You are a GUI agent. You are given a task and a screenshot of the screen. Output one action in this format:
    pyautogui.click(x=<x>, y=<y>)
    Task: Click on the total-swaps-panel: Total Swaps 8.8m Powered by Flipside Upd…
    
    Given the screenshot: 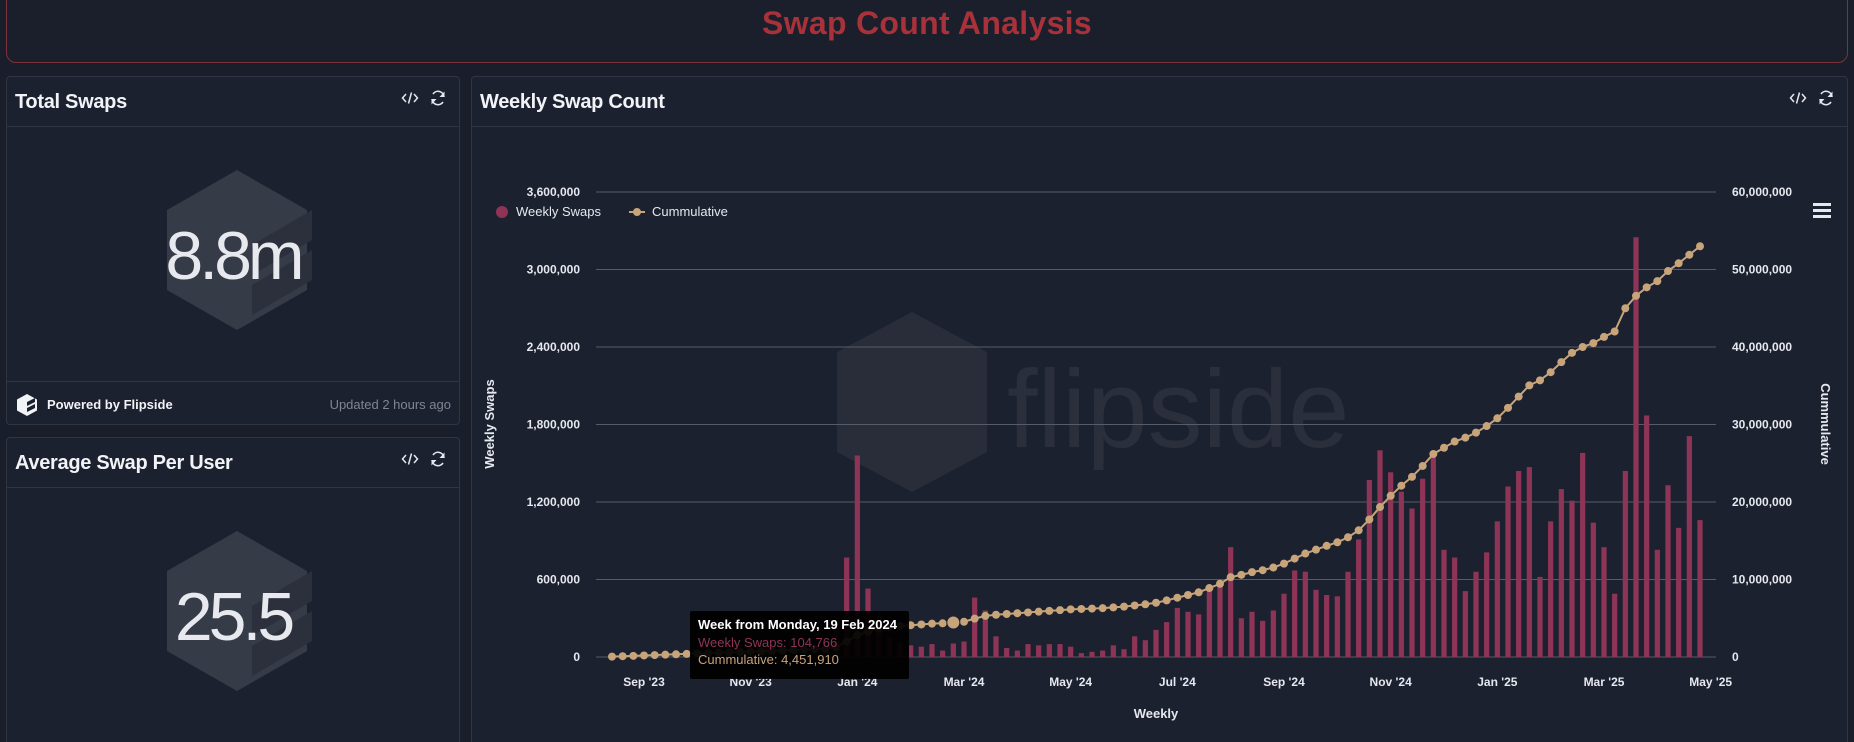 What is the action you would take?
    pyautogui.click(x=233, y=250)
    